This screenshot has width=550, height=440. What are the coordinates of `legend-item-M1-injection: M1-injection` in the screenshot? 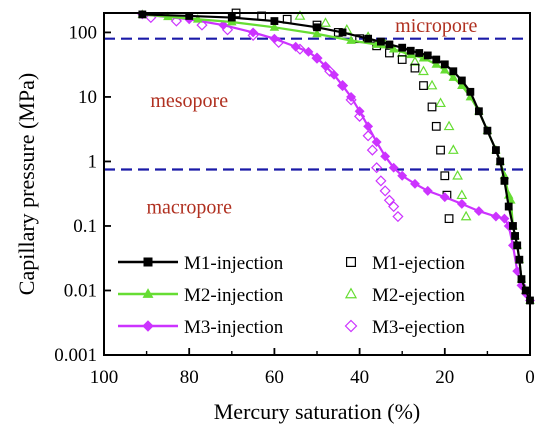 It's located at (201, 263).